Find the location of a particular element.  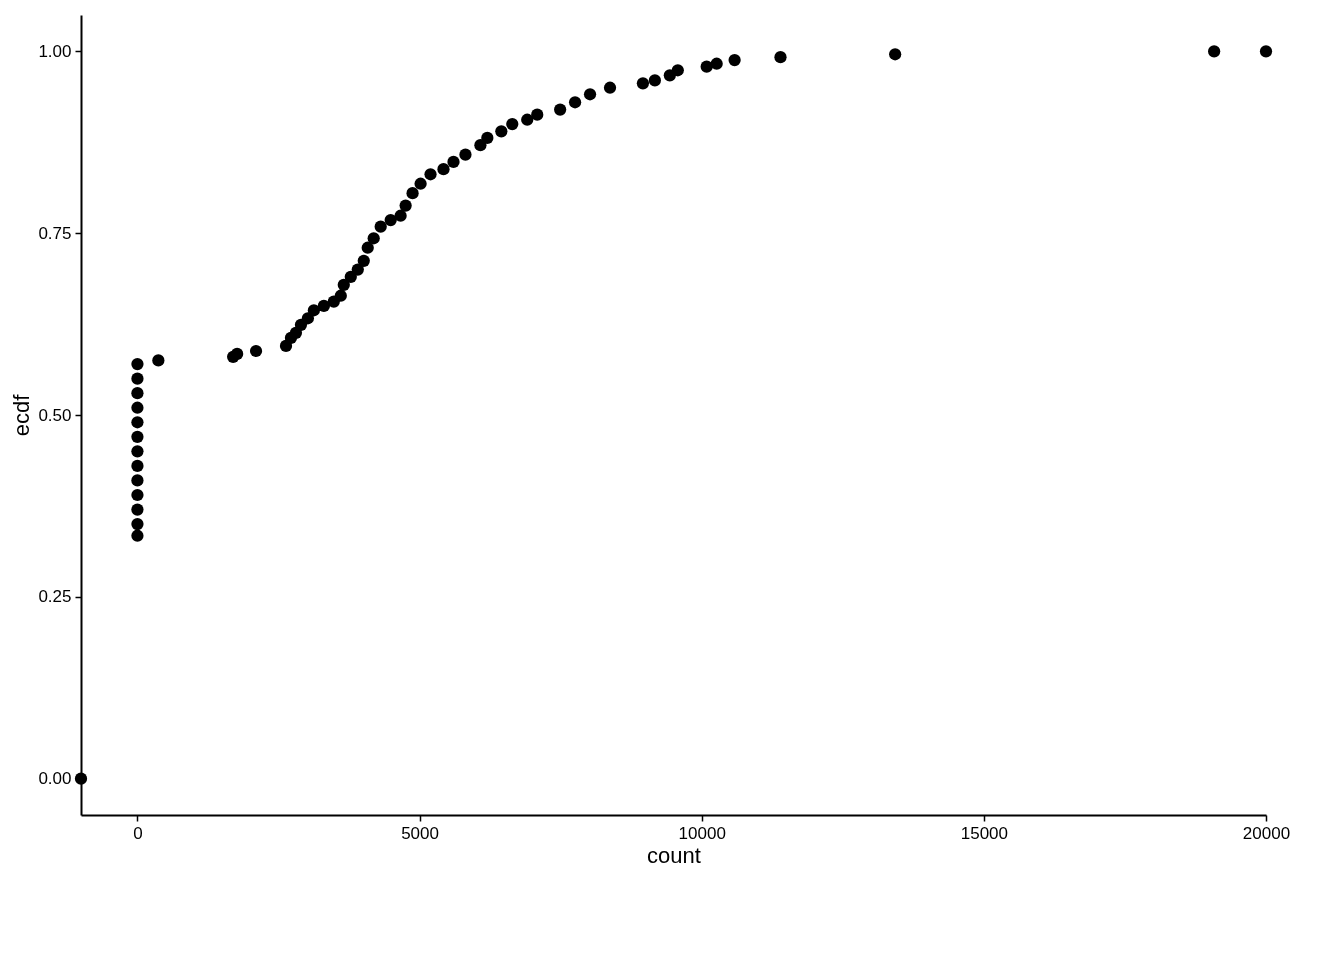

y-tick-label: 0.50 is located at coordinates (55, 415).